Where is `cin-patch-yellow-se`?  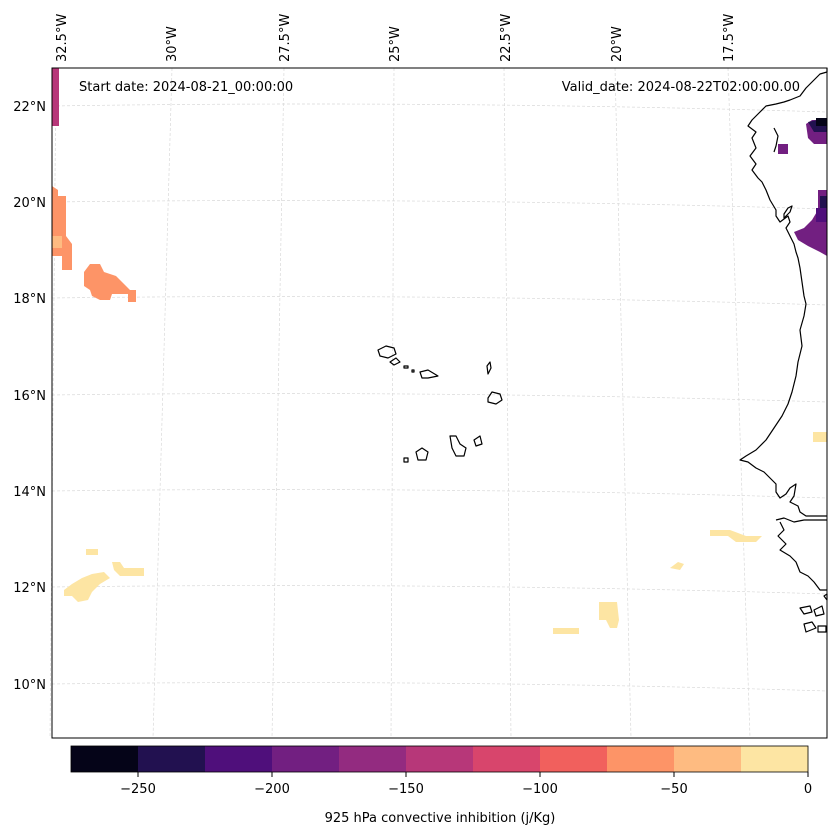 cin-patch-yellow-se is located at coordinates (736, 536).